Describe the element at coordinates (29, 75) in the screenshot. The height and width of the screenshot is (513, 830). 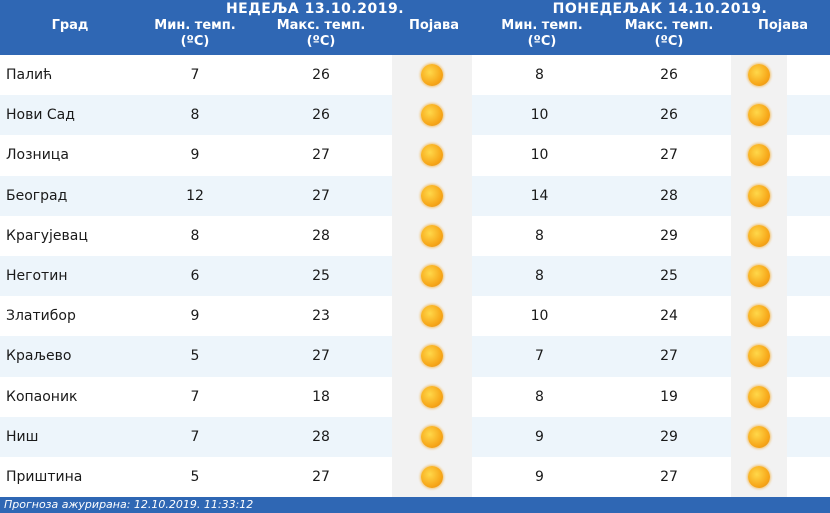
I see `city-name: Палић` at that location.